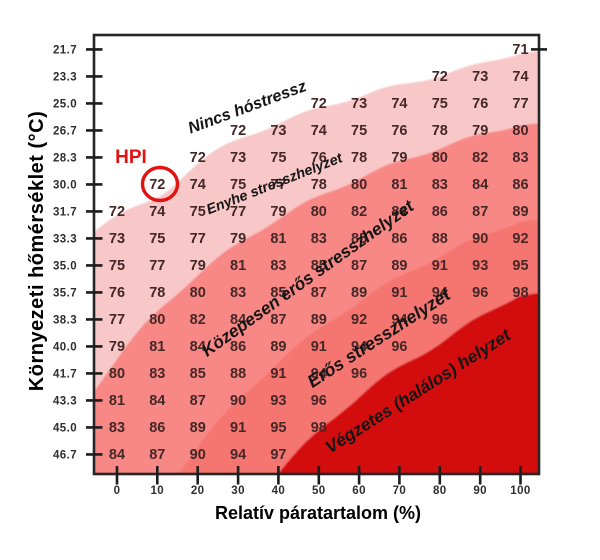 The height and width of the screenshot is (560, 600). I want to click on svg-text: 30, so click(238, 491).